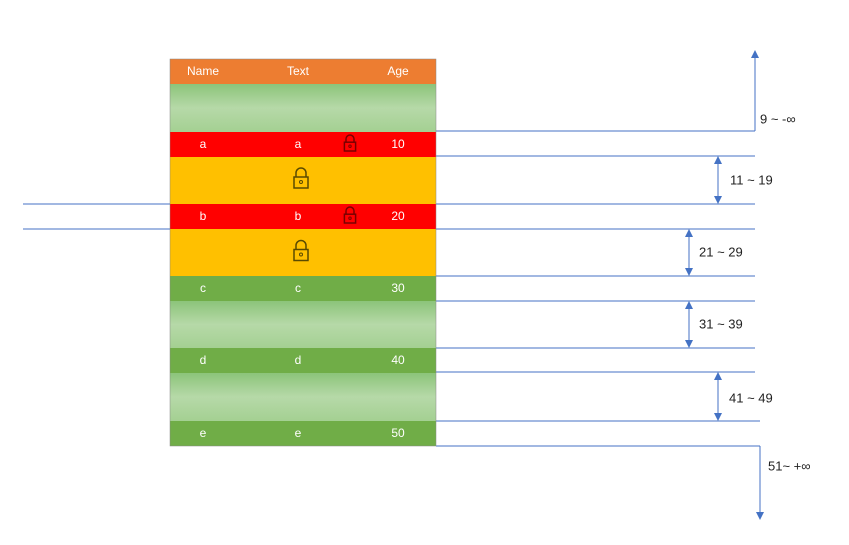 The height and width of the screenshot is (545, 849). What do you see at coordinates (298, 71) in the screenshot?
I see `header-cell: Text` at bounding box center [298, 71].